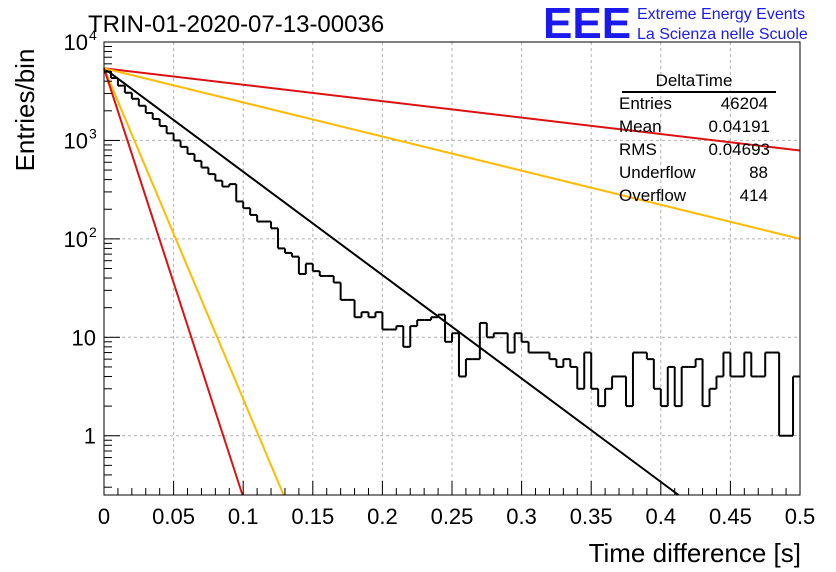 The height and width of the screenshot is (572, 836). I want to click on stats-value-mean: 0.04191, so click(739, 126).